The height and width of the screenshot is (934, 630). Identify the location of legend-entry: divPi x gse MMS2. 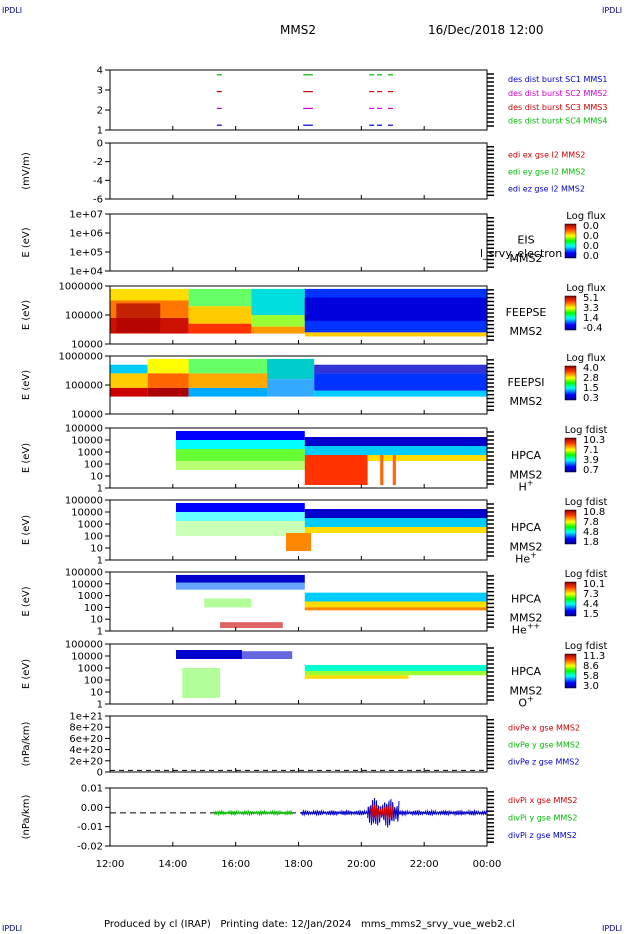
(542, 800).